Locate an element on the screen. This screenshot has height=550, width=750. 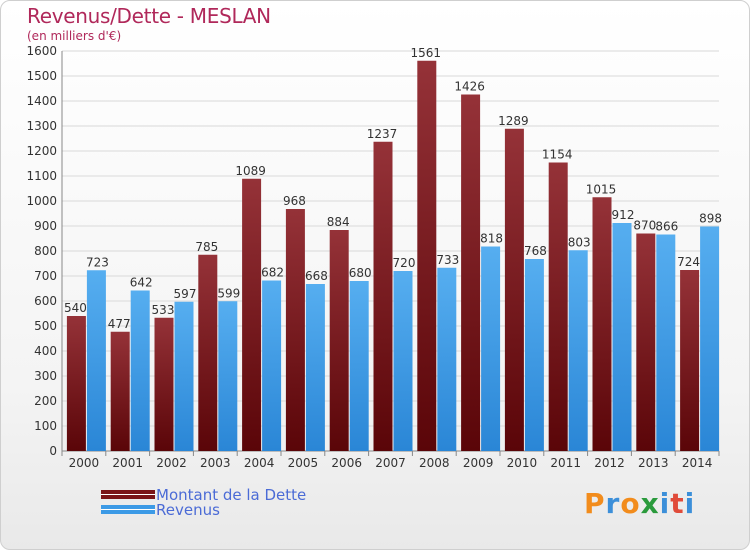
bar-revenus-2002 is located at coordinates (184, 376).